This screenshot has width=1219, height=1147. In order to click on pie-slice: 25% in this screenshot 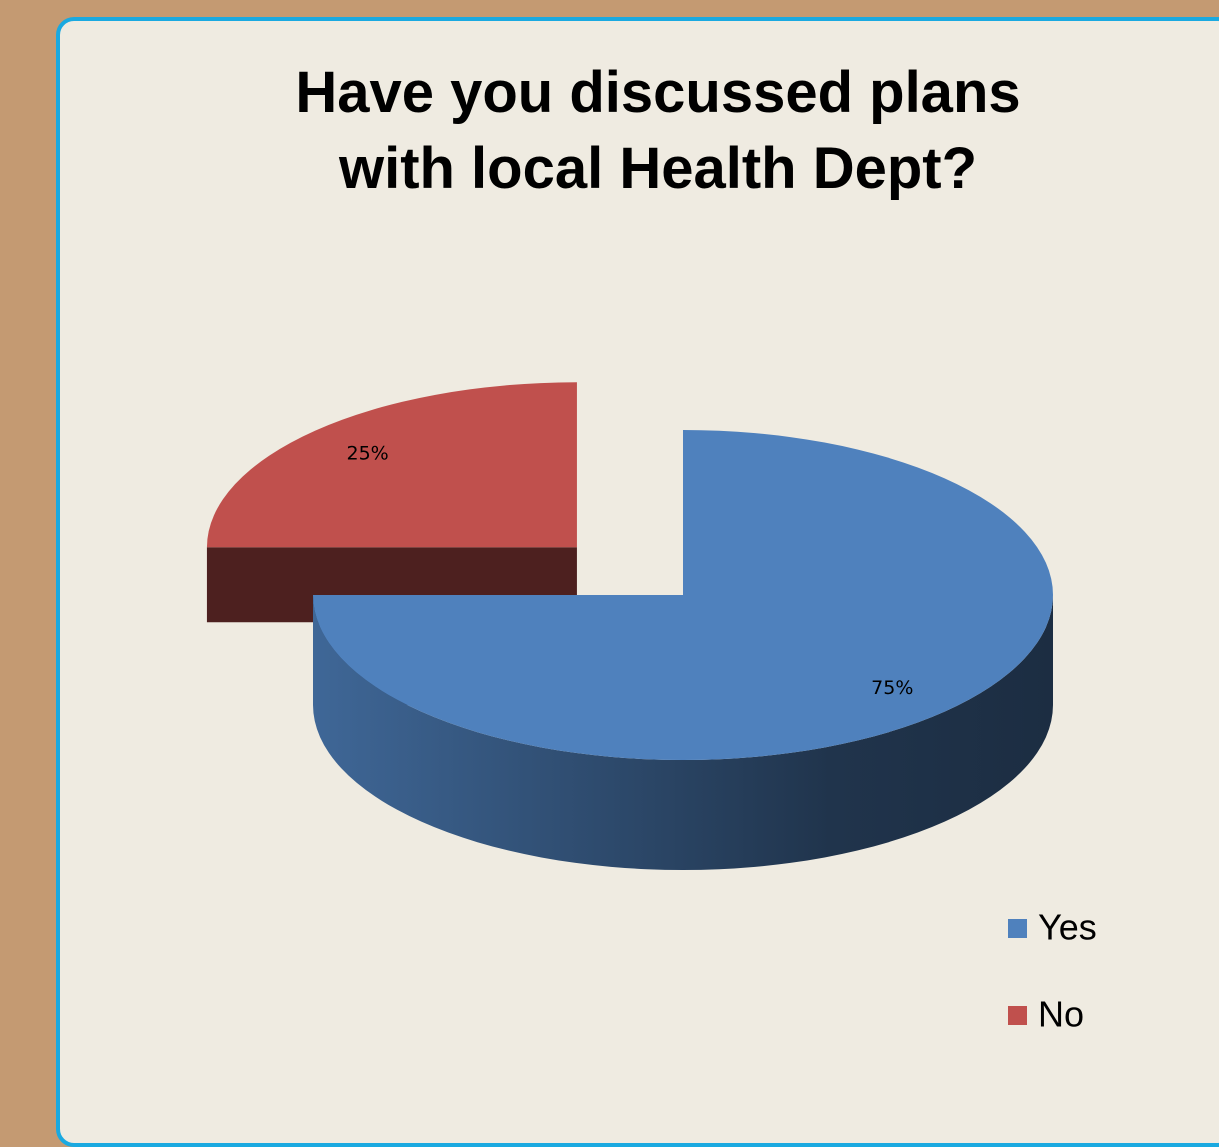, I will do `click(391, 502)`.